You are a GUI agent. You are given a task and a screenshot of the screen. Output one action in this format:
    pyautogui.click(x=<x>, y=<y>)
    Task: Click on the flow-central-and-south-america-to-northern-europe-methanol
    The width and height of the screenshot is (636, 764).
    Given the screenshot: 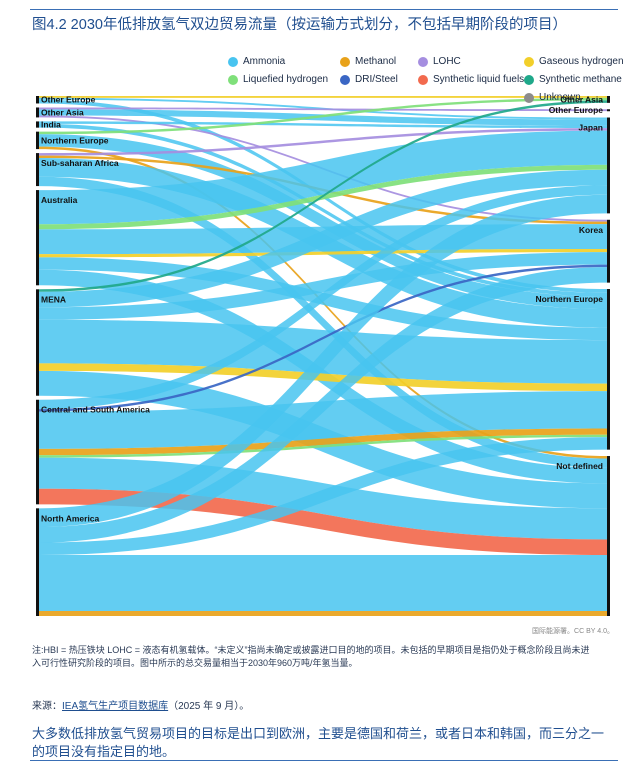 What is the action you would take?
    pyautogui.click(x=323, y=442)
    